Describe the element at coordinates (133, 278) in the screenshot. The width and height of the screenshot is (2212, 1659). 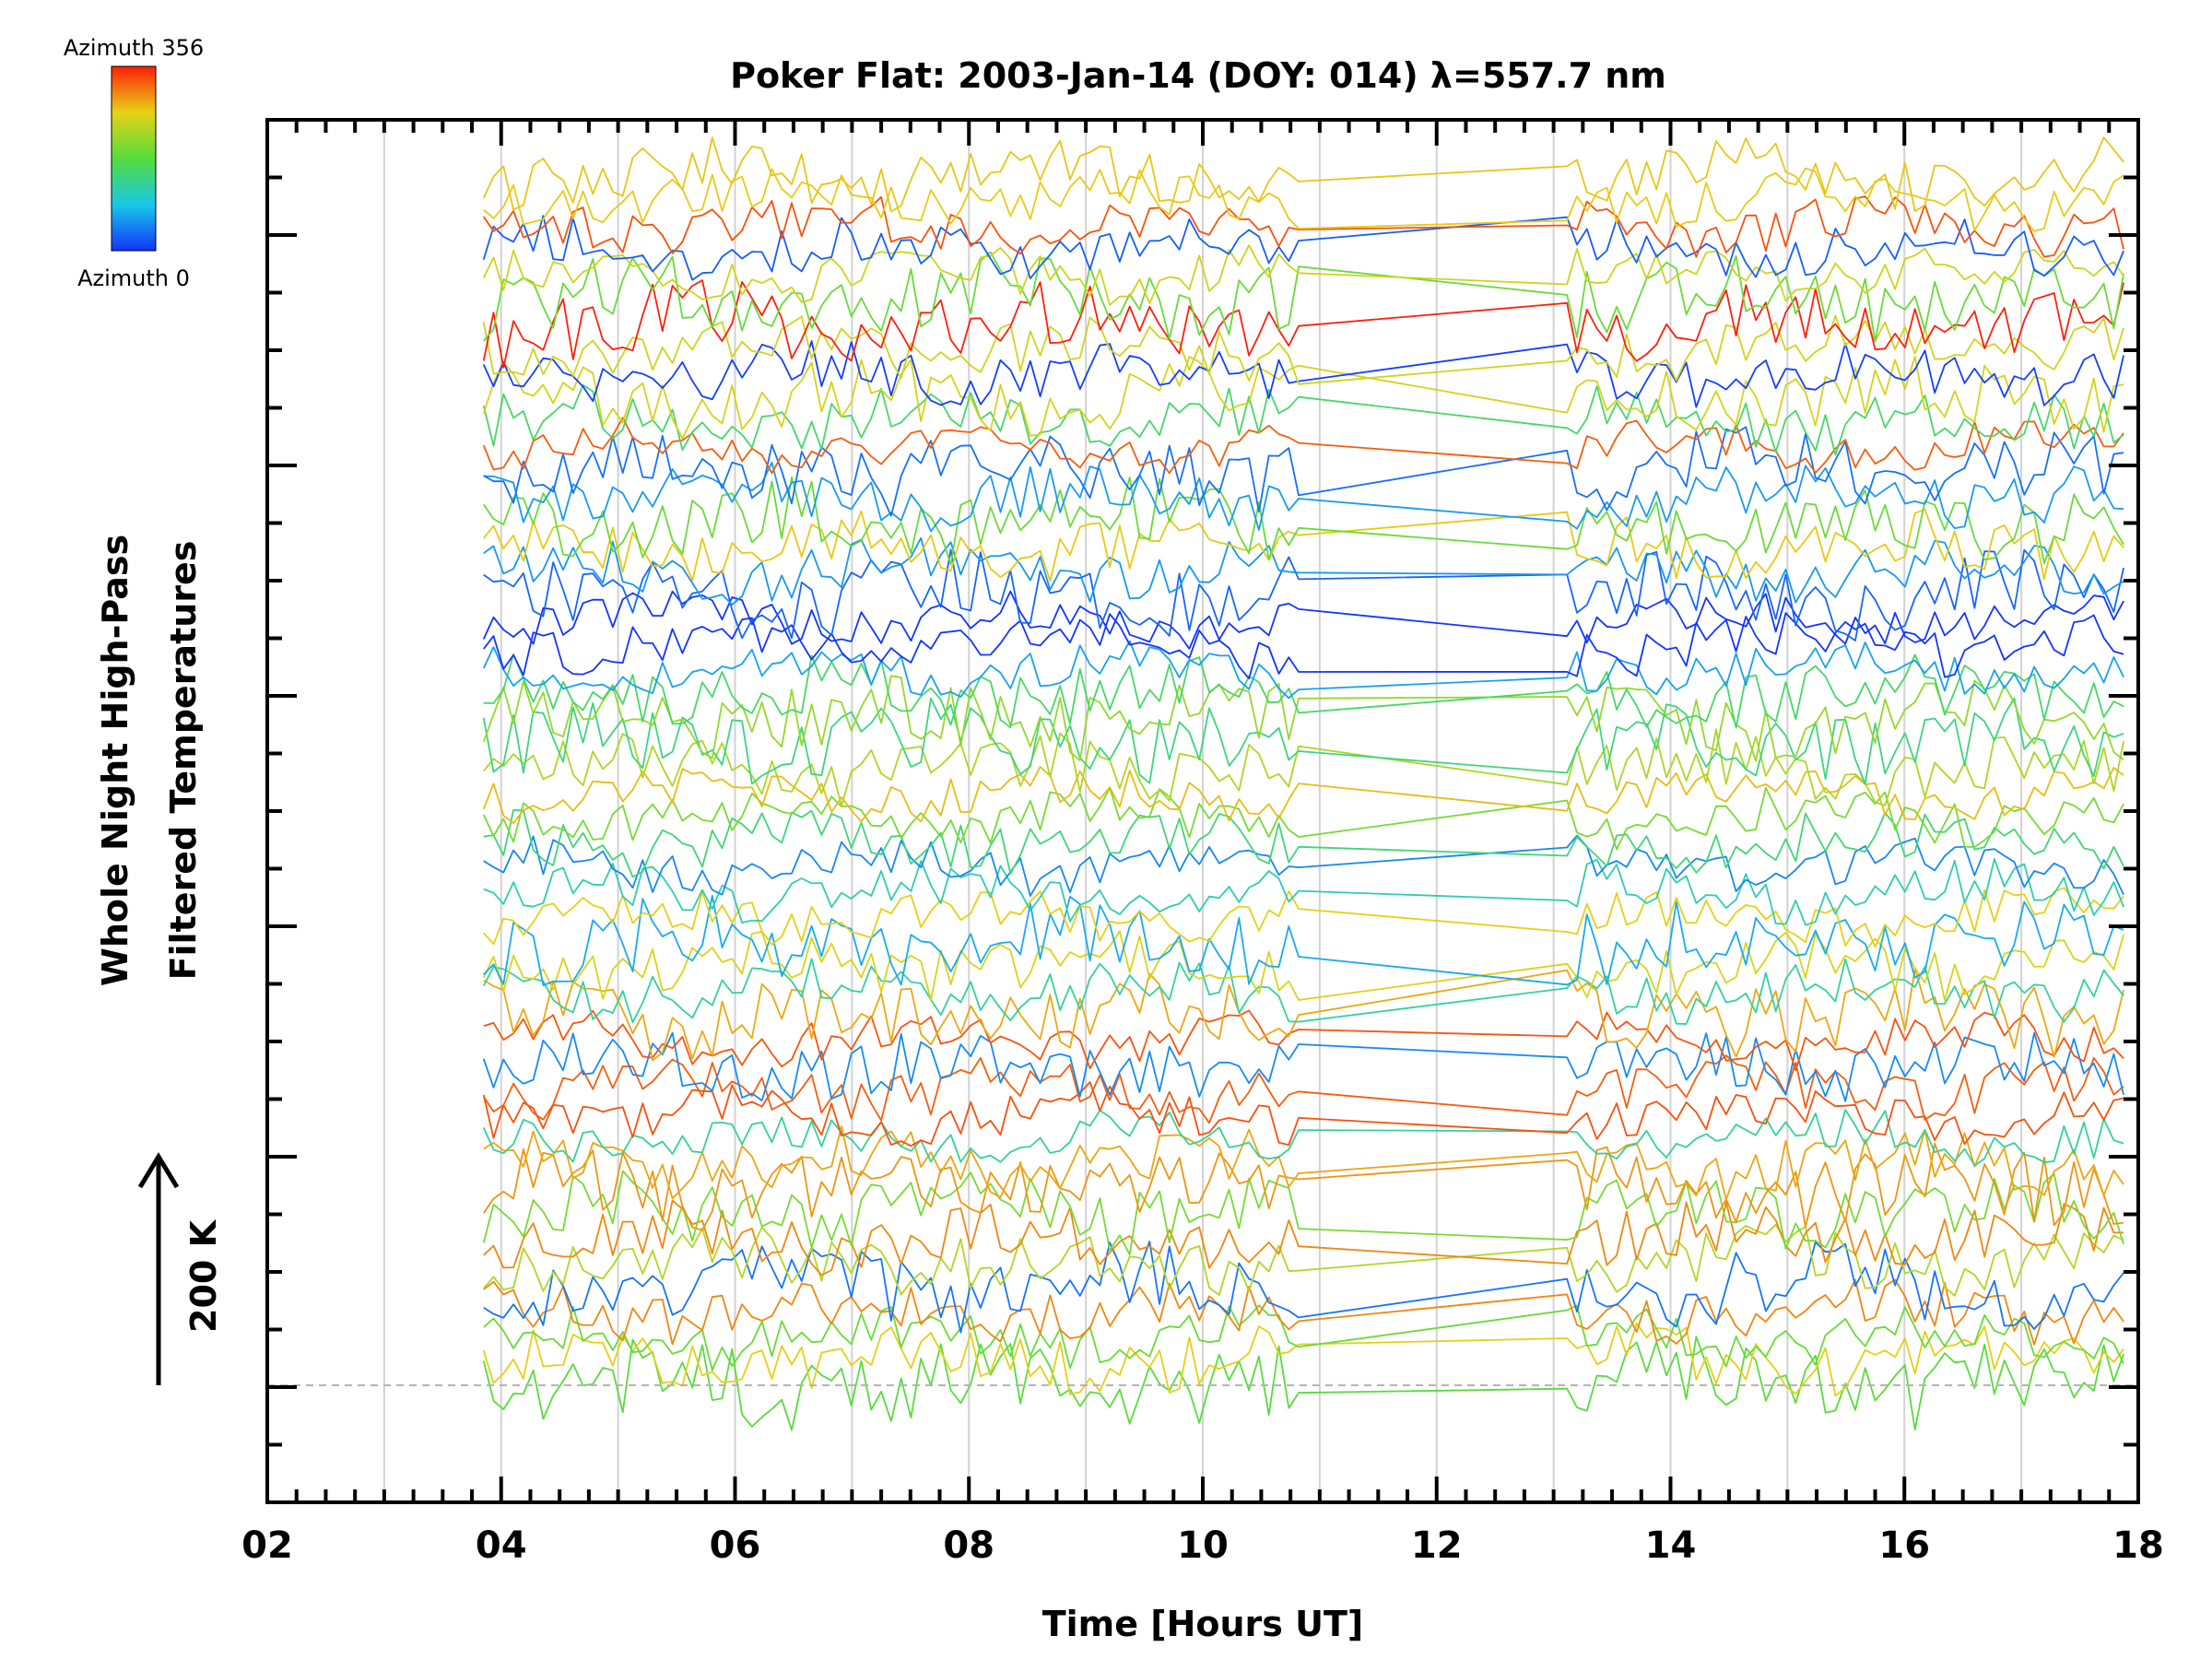
I see `colorbar-bottom-label: Azimuth 0` at that location.